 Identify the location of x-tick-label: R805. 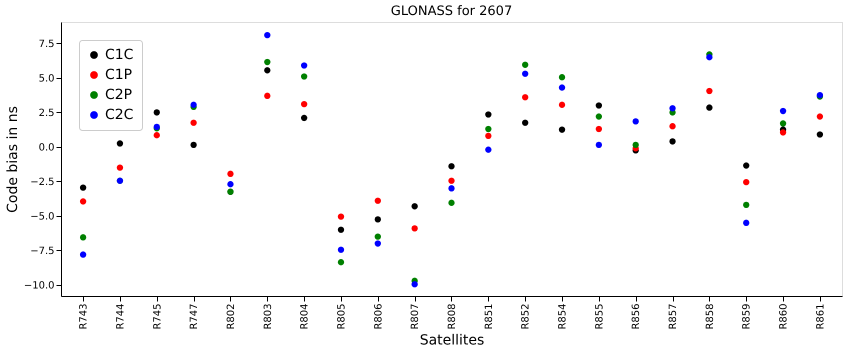
(342, 317).